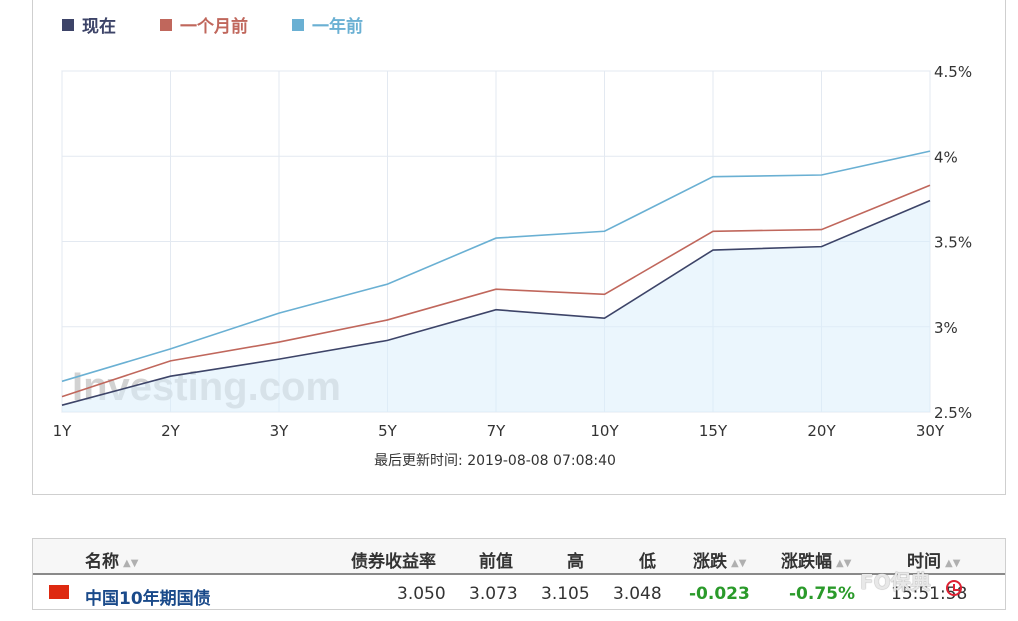  I want to click on header-change: 涨跌 ▲▼, so click(719, 559).